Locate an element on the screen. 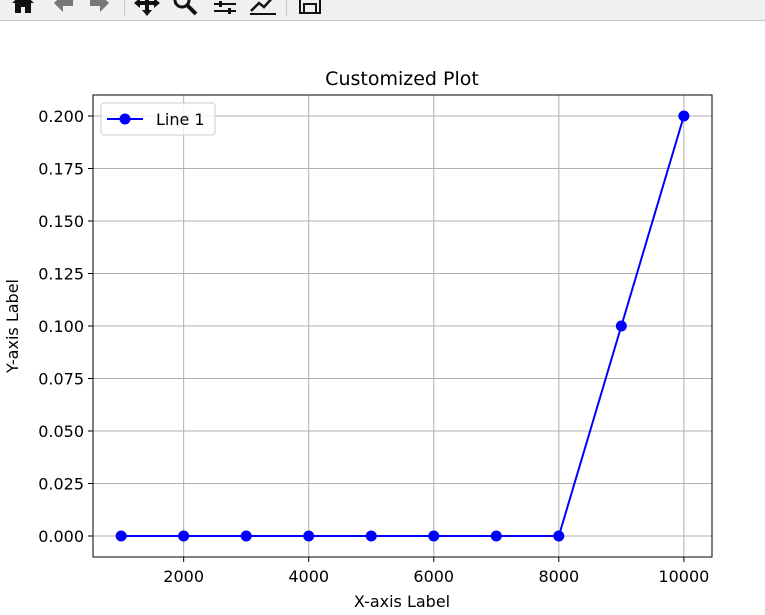  configure-subplots-button is located at coordinates (225, 9).